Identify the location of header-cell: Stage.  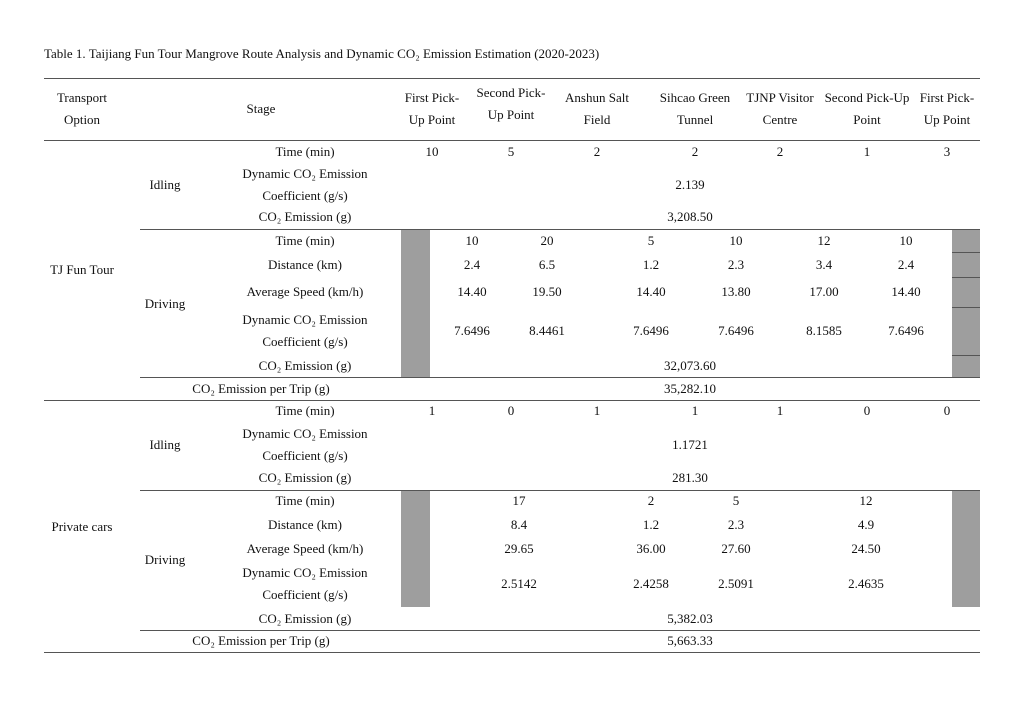
(261, 108).